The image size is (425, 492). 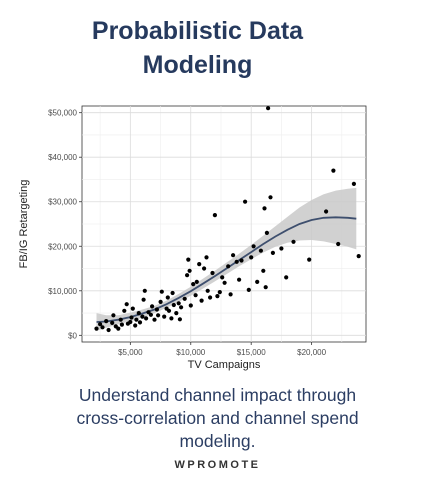 What do you see at coordinates (24, 224) in the screenshot?
I see `y-axis-label: FB/IG Retargeting` at bounding box center [24, 224].